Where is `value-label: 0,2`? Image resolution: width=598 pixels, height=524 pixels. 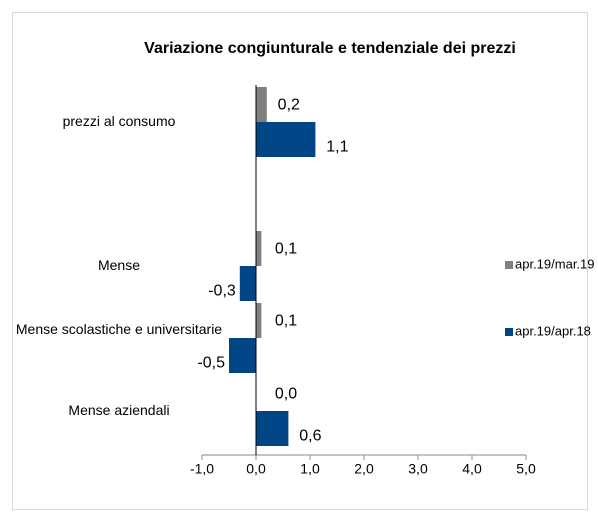
value-label: 0,2 is located at coordinates (289, 105).